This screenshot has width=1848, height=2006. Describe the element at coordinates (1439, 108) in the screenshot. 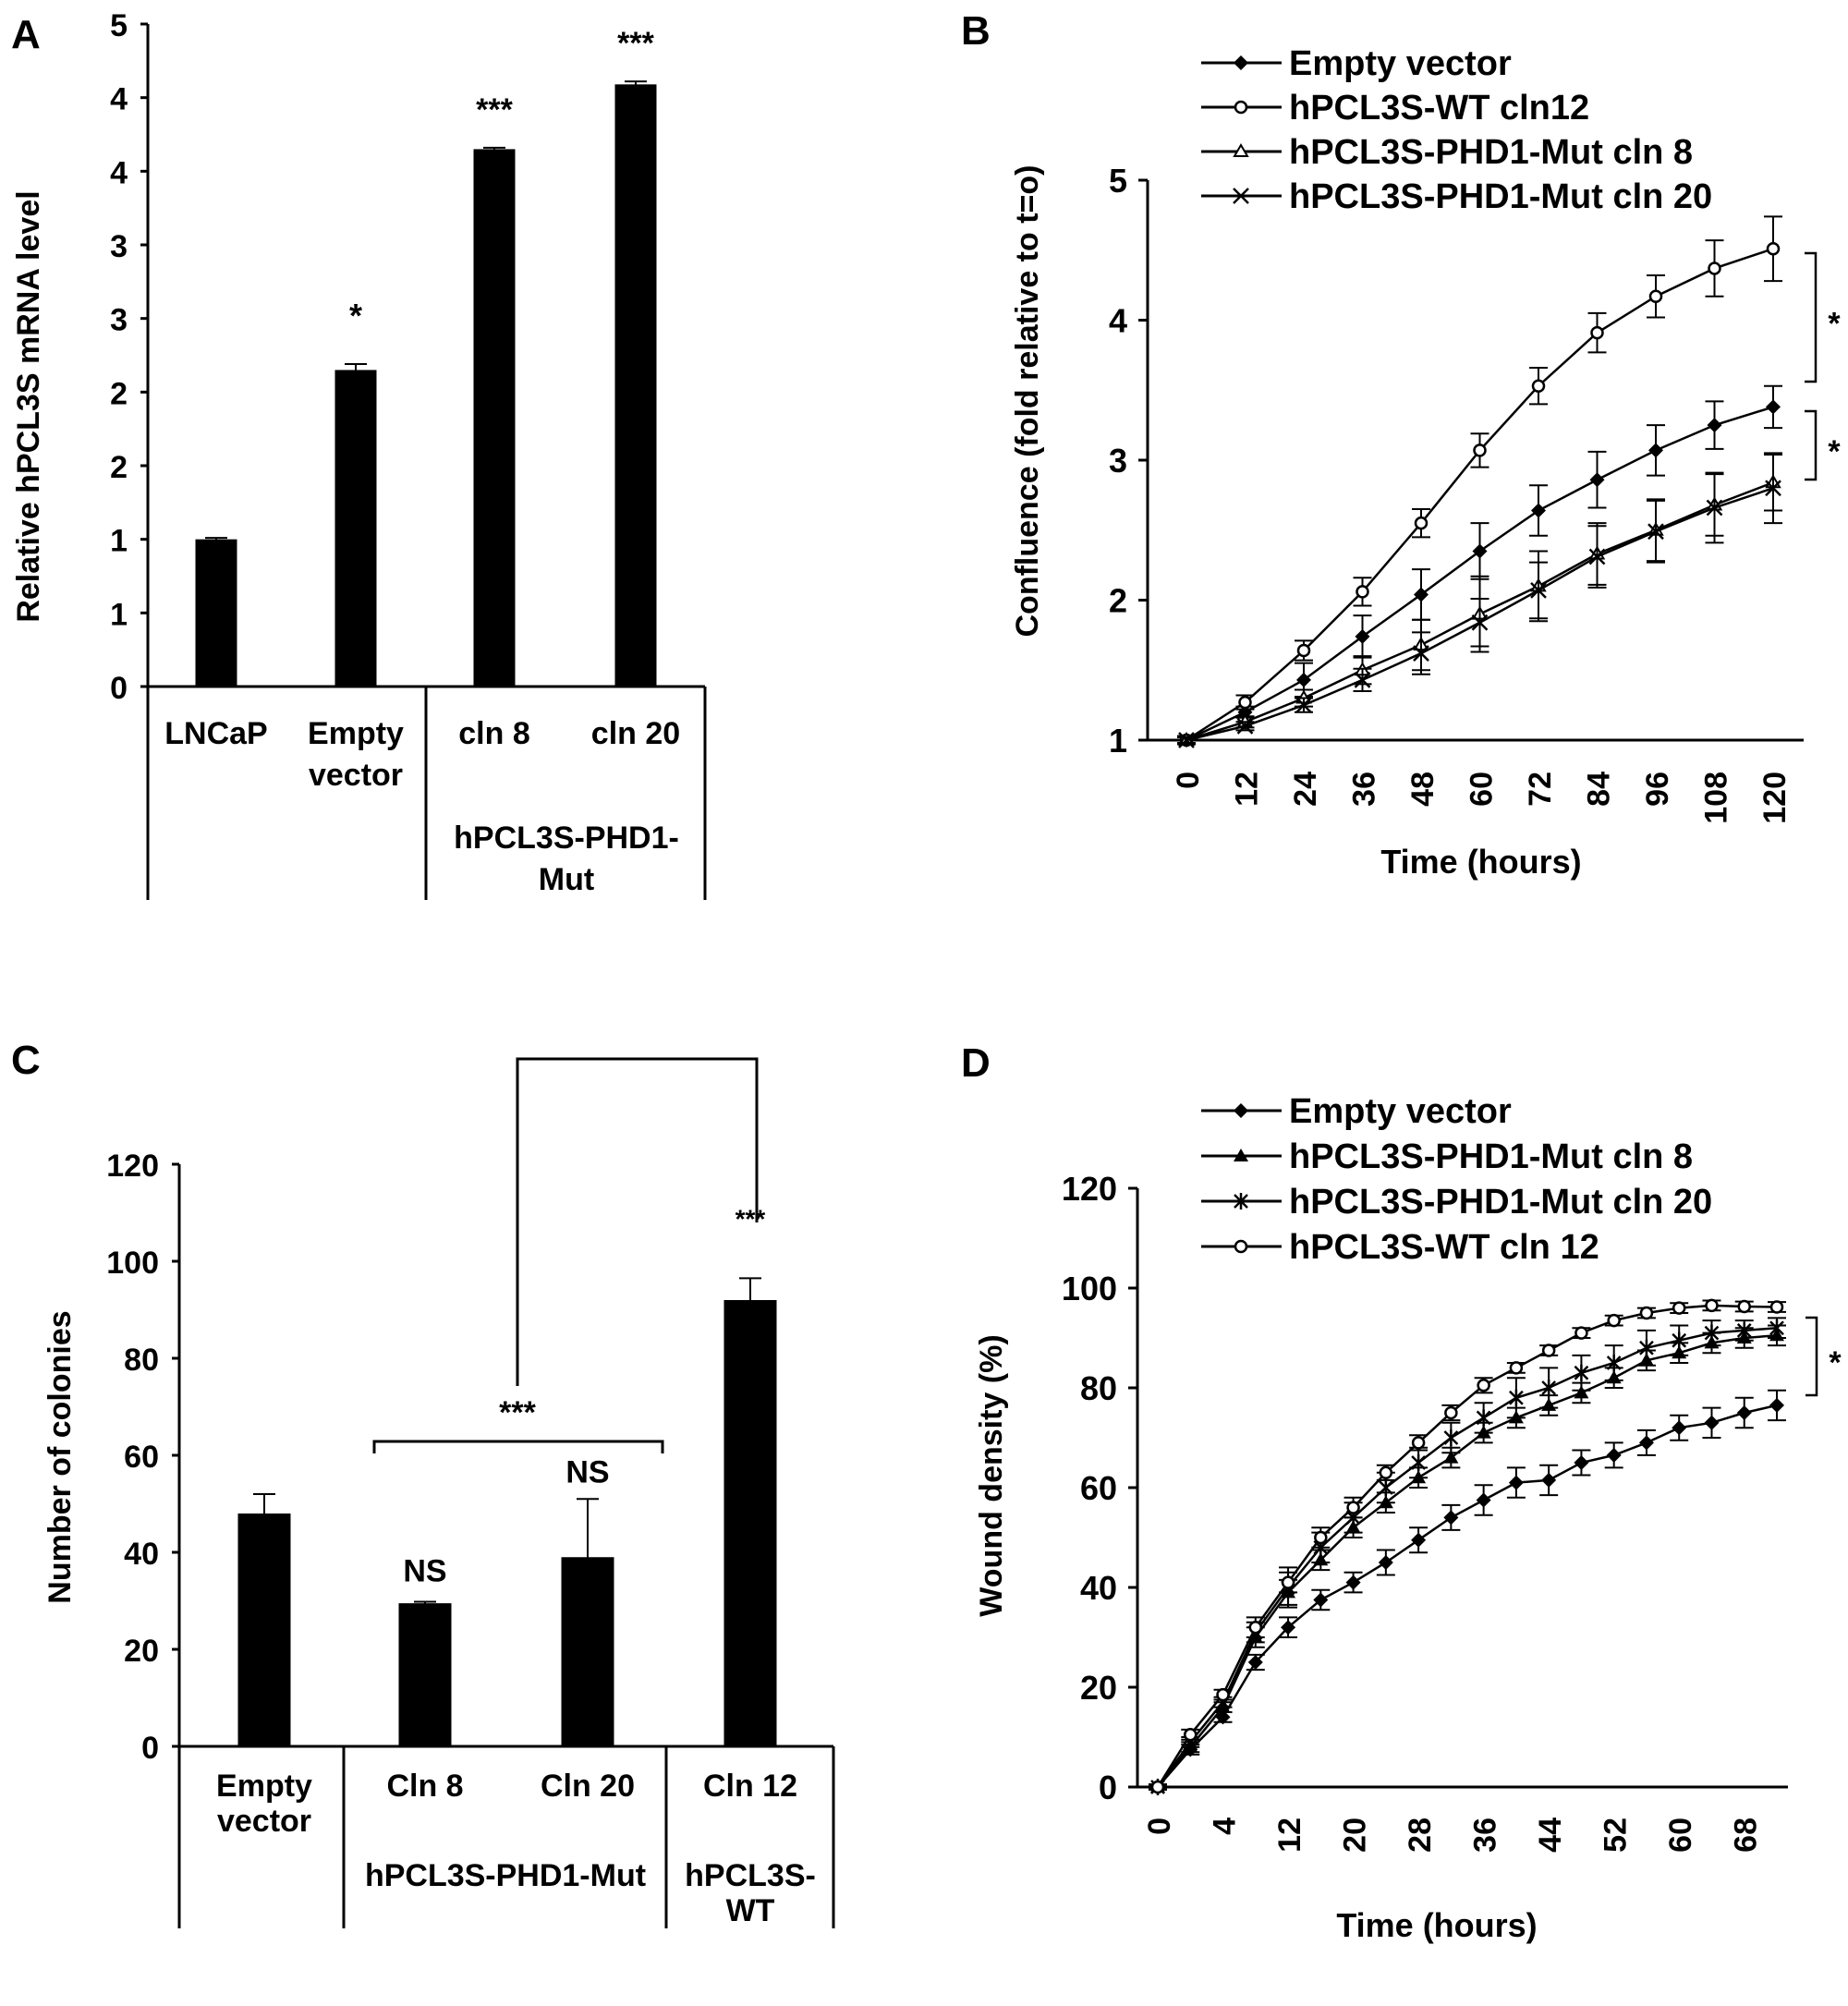

I see `legend-label: hPCL3S-WT cln12` at that location.